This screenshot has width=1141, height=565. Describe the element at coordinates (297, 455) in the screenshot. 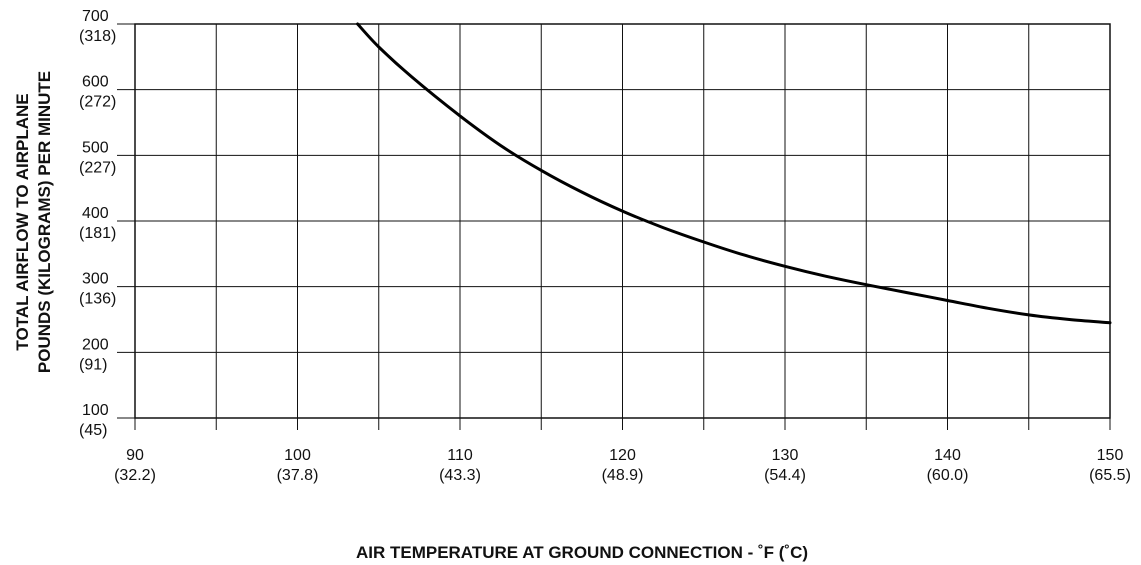

I see `x-tick-label: 100` at that location.